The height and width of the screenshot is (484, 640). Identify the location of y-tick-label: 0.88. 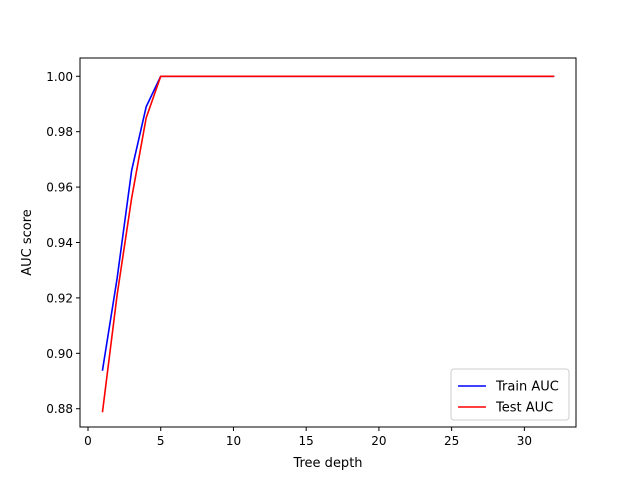
(59, 409).